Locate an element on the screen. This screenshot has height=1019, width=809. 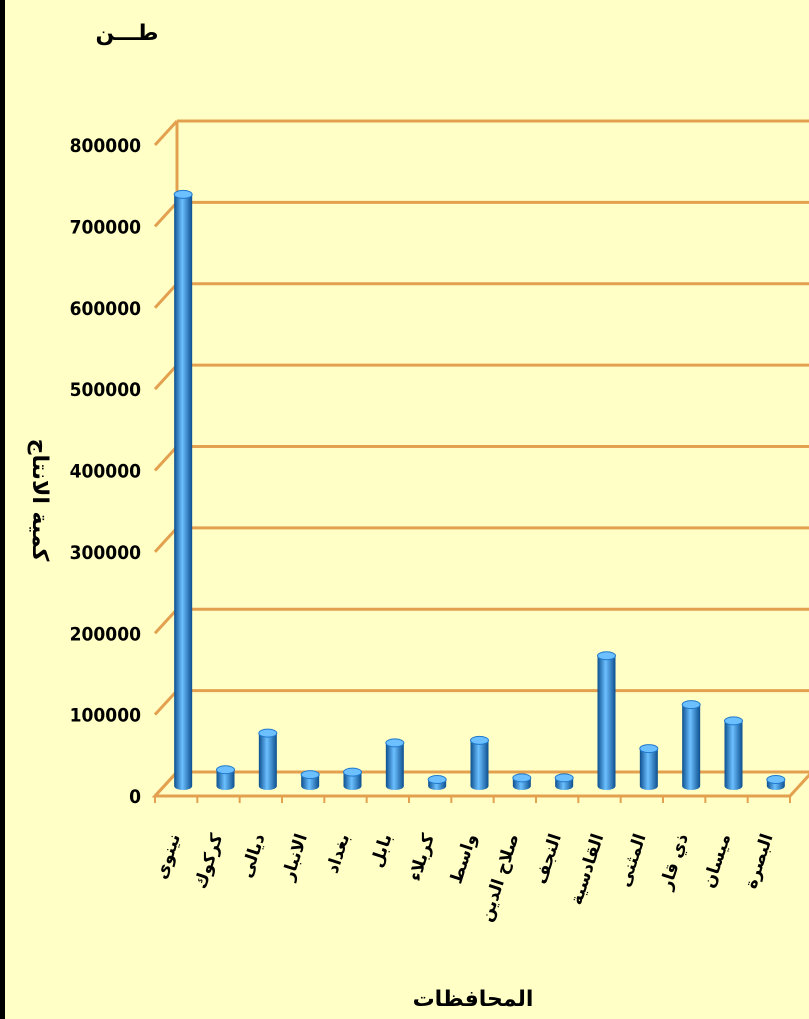
x-category-label: ديالى is located at coordinates (253, 855).